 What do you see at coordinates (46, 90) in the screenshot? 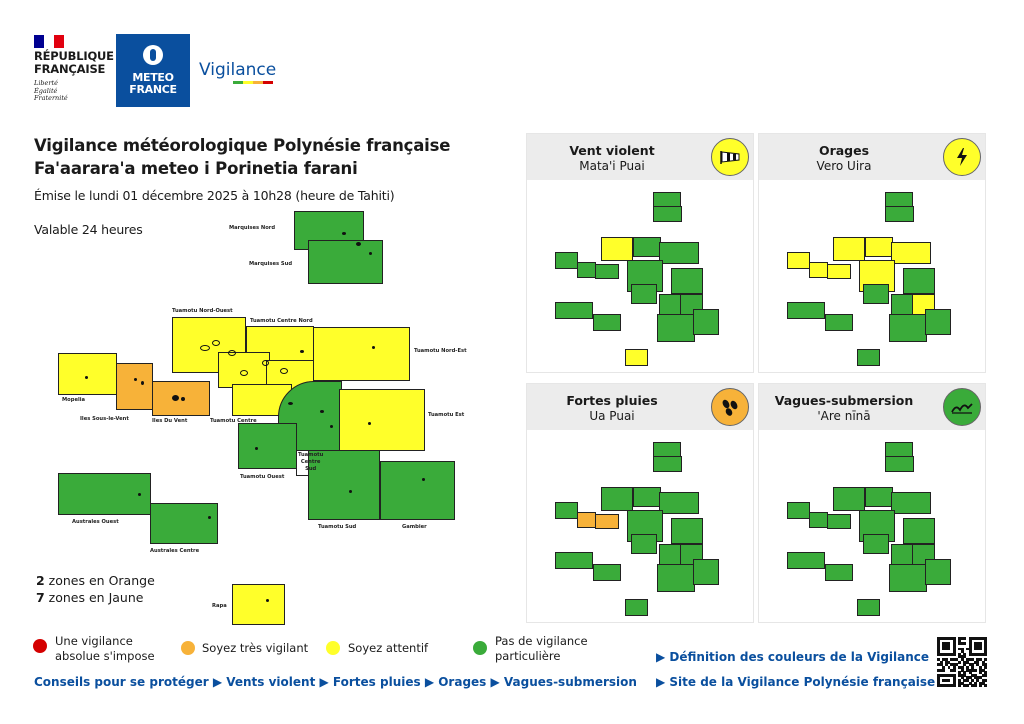
I see `motto-egalite: Égalité` at bounding box center [46, 90].